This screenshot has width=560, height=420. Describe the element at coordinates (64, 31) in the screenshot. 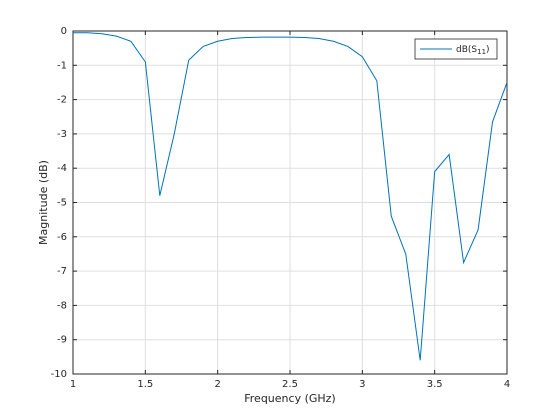

I see `y-tick-label: 0` at that location.